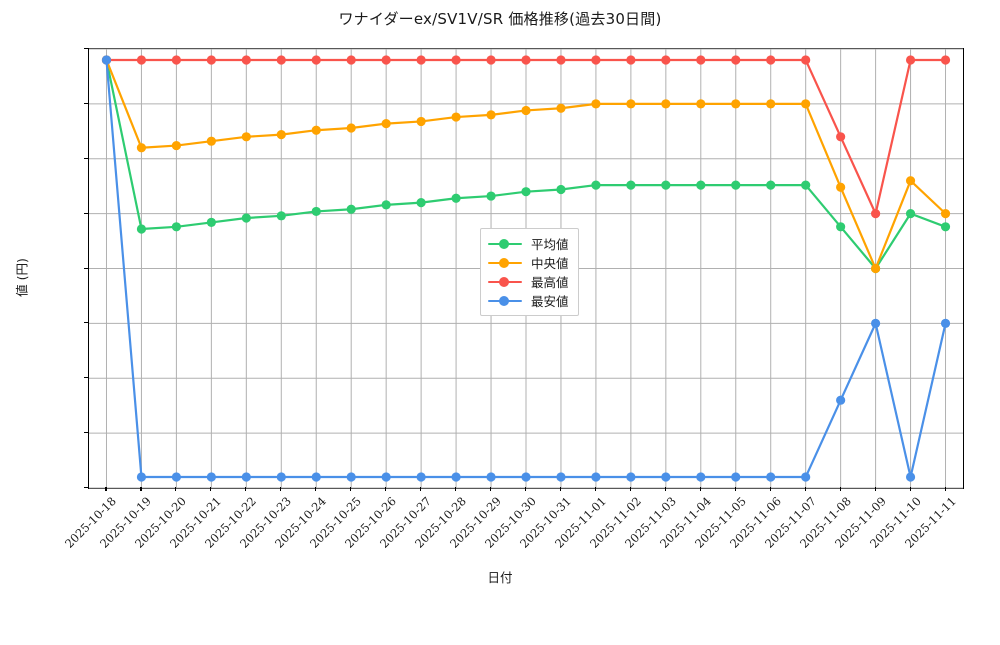  I want to click on legend-item-1: 平均値, so click(528, 243).